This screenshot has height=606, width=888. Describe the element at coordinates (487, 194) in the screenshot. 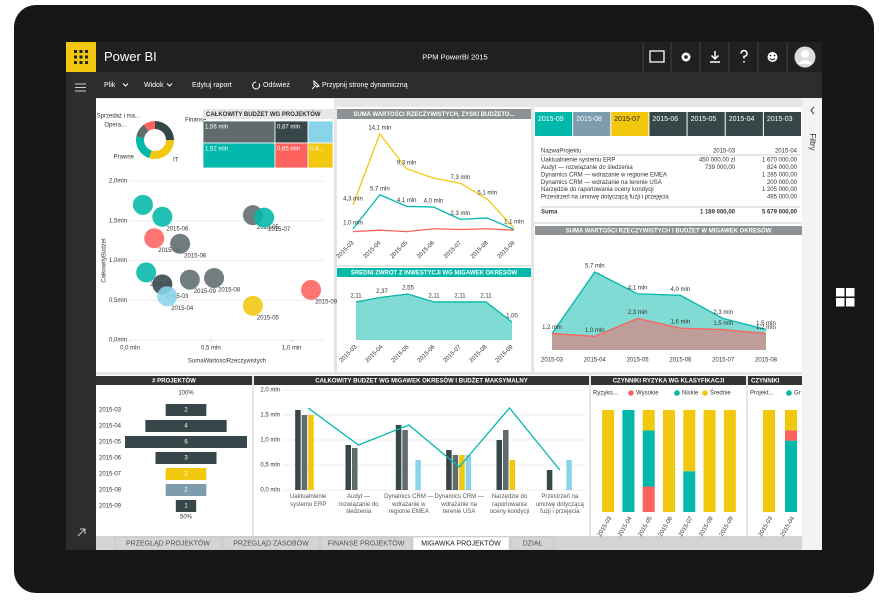

I see `data-label: 5,1 mln` at that location.